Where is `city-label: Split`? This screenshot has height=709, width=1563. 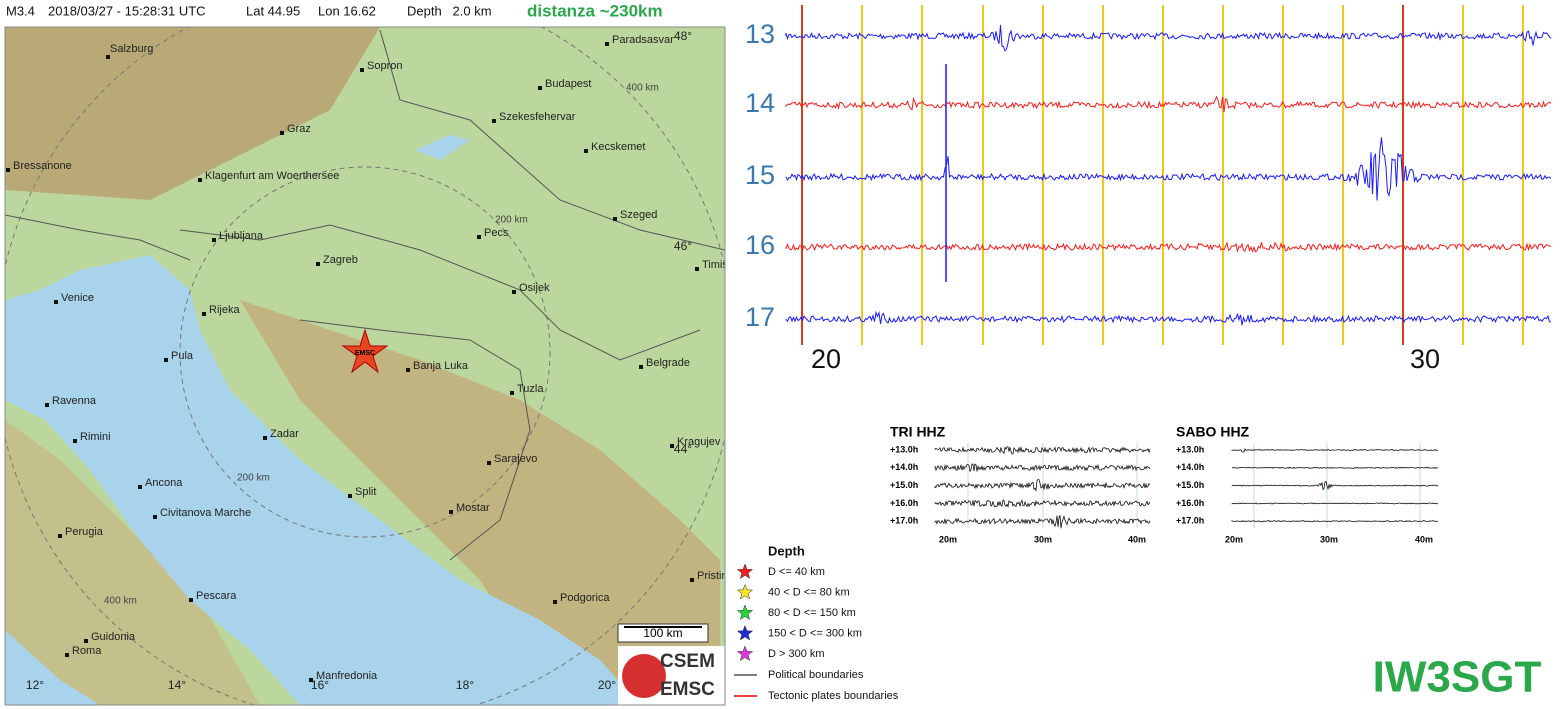
city-label: Split is located at coordinates (365, 492).